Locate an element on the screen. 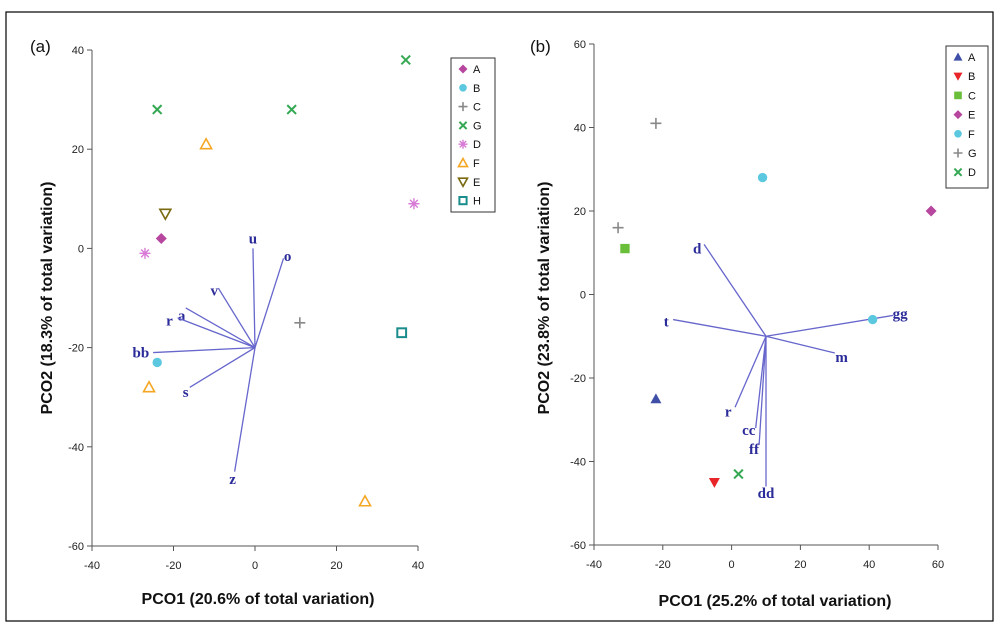 This screenshot has width=1001, height=629. vector-label: v is located at coordinates (215, 292).